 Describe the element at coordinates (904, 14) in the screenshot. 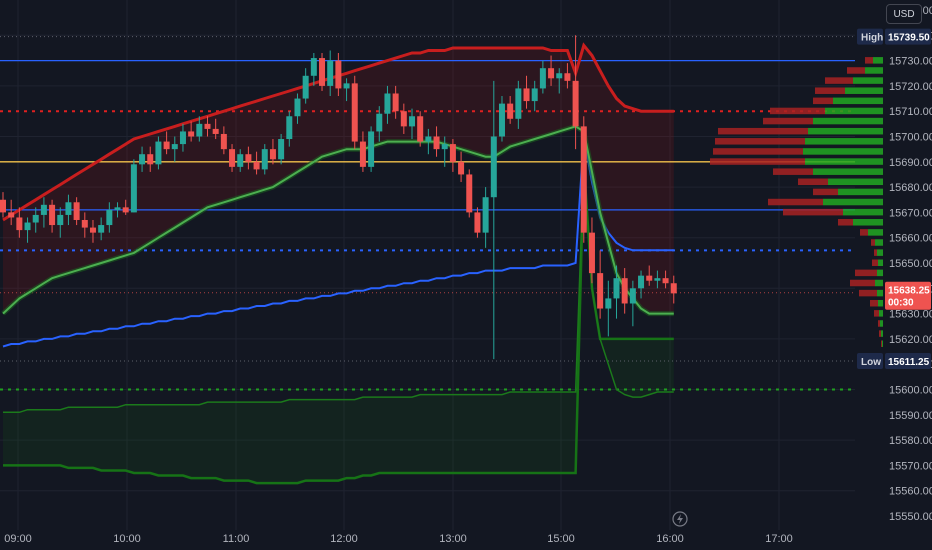

I see `currency-button: USD` at that location.